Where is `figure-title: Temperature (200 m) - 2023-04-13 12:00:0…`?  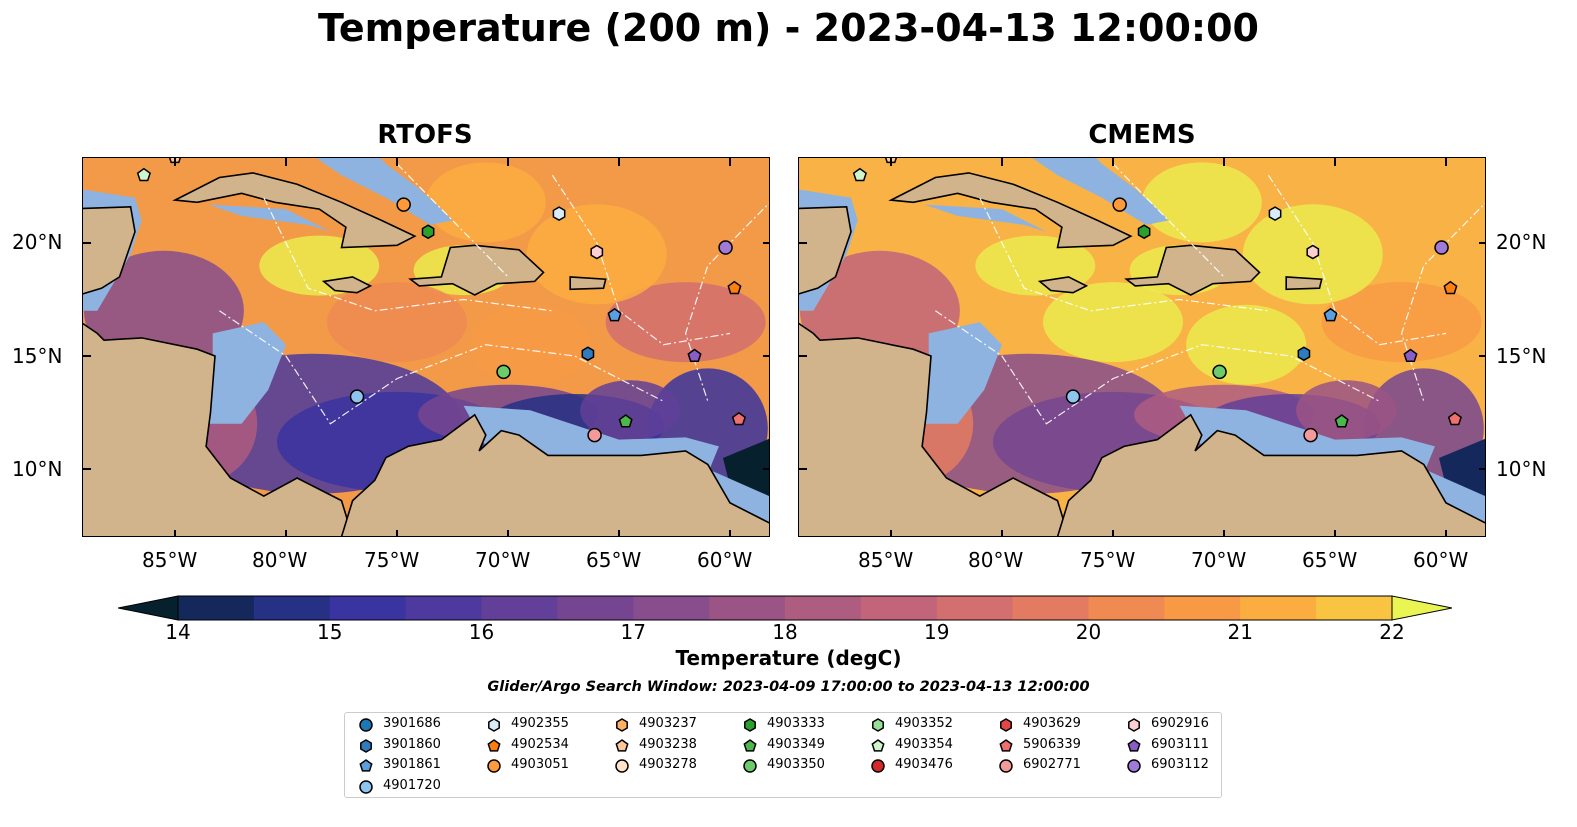
figure-title: Temperature (200 m) - 2023-04-13 12:00:0… is located at coordinates (788, 28).